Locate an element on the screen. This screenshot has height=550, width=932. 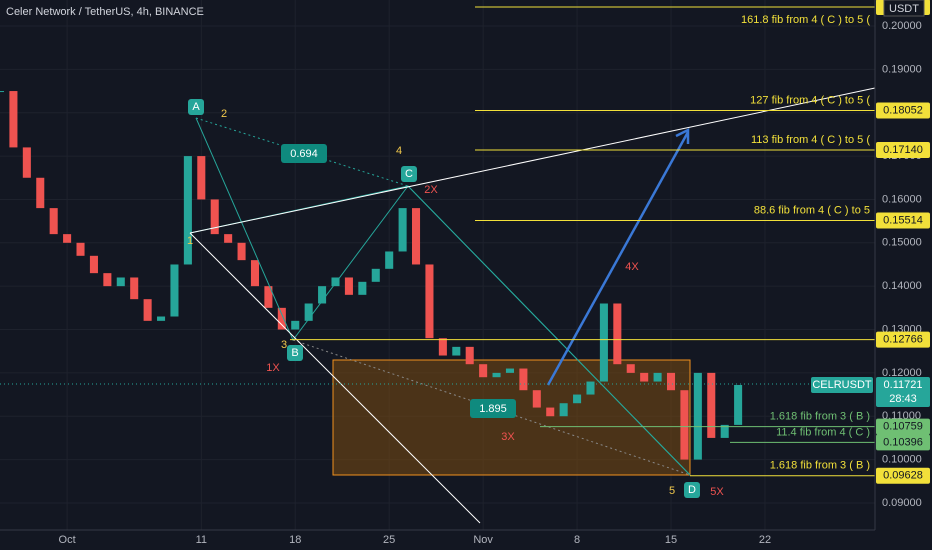
projection-arrow is located at coordinates (618, 258).